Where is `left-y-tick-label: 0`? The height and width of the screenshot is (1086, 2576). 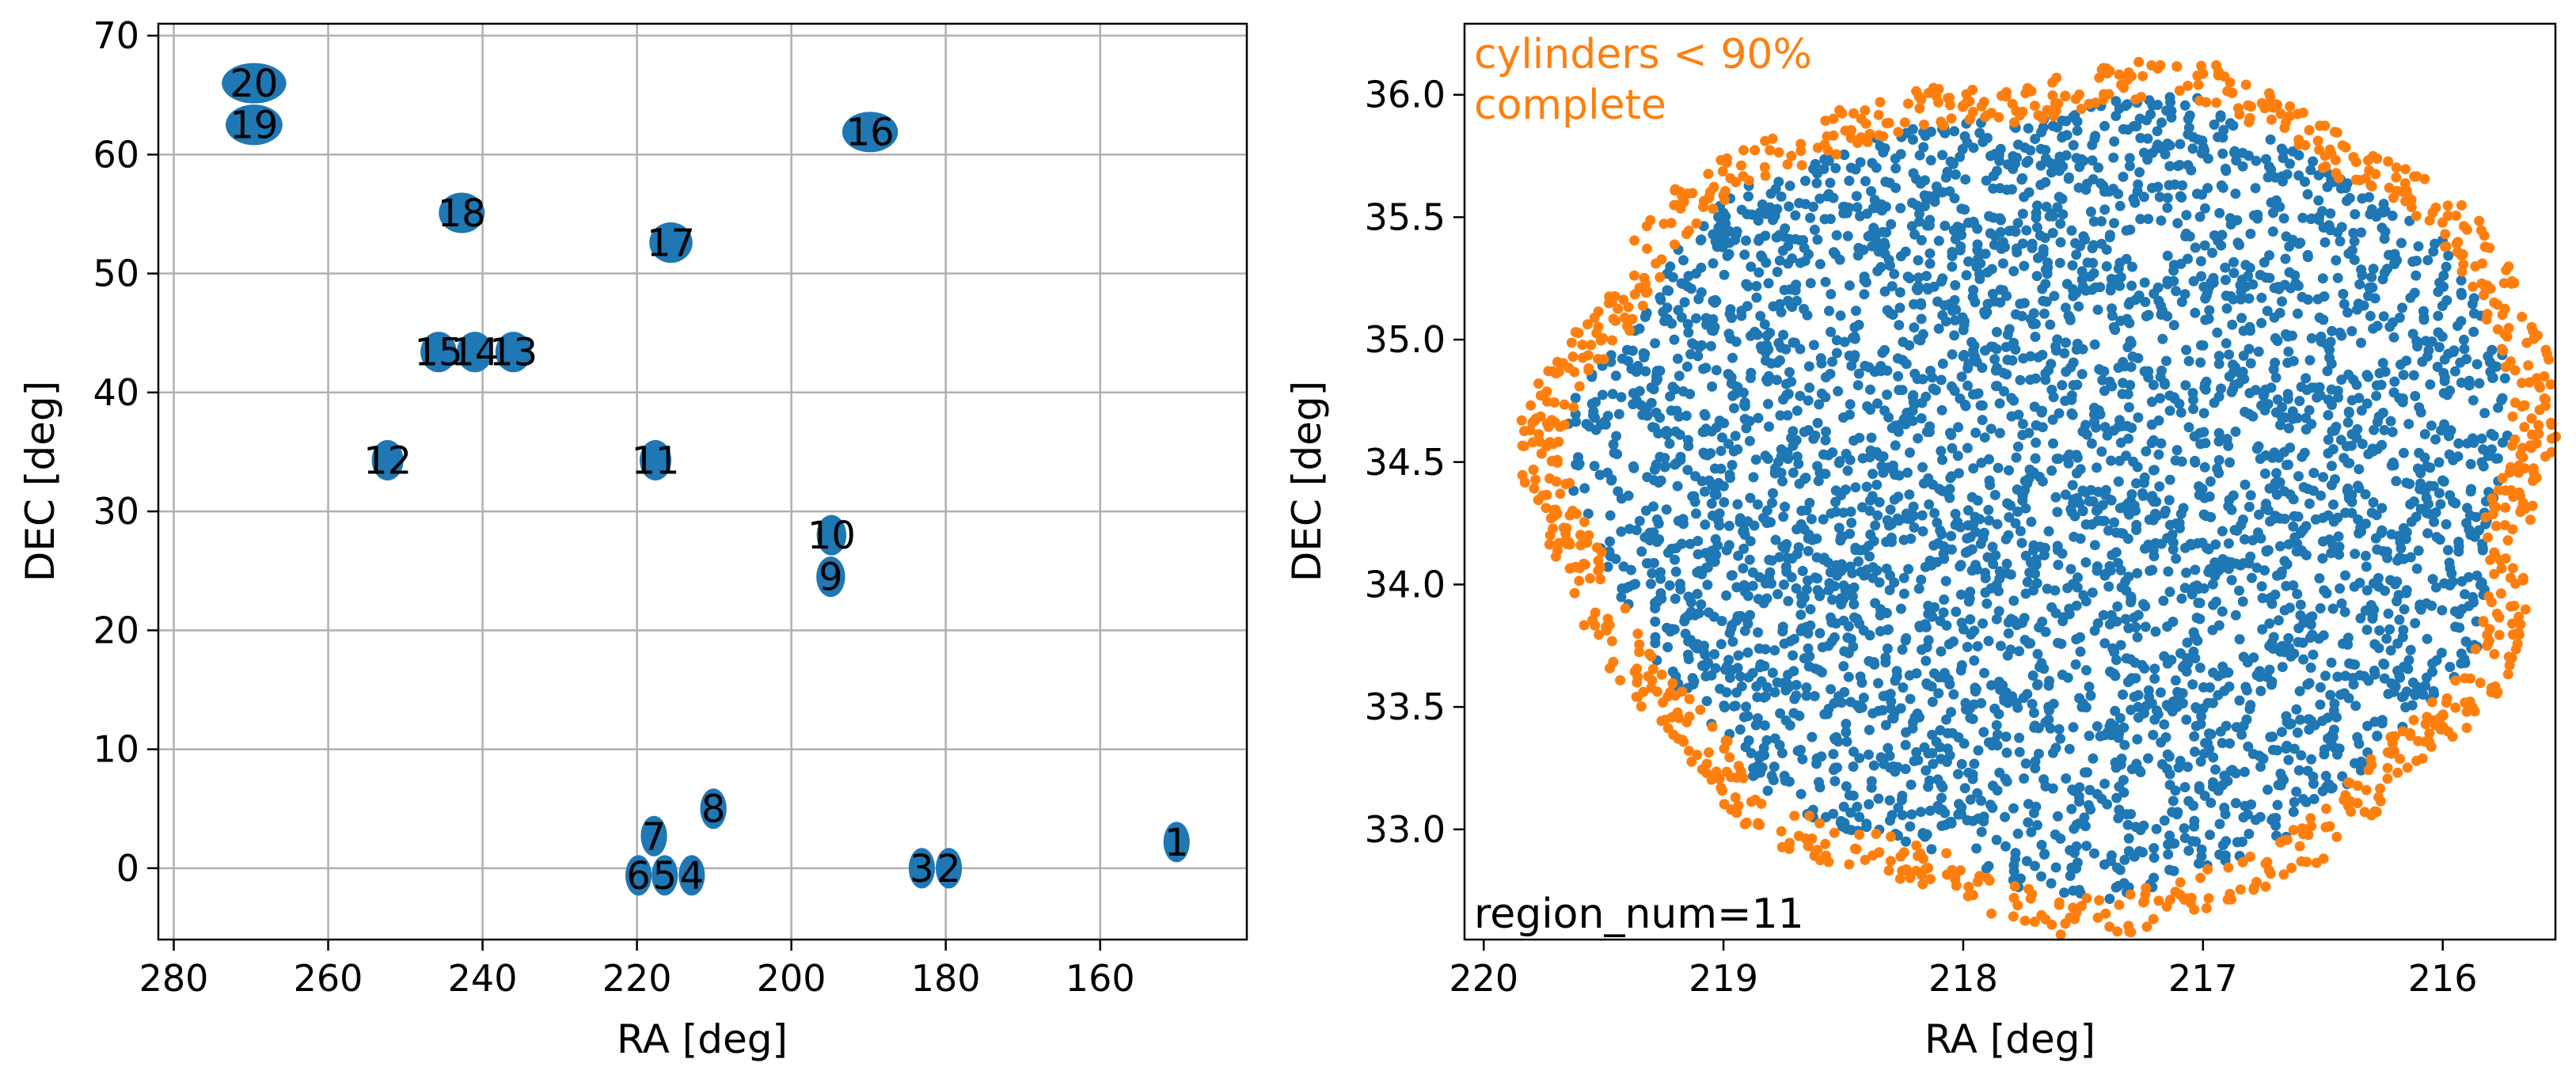 left-y-tick-label: 0 is located at coordinates (128, 868).